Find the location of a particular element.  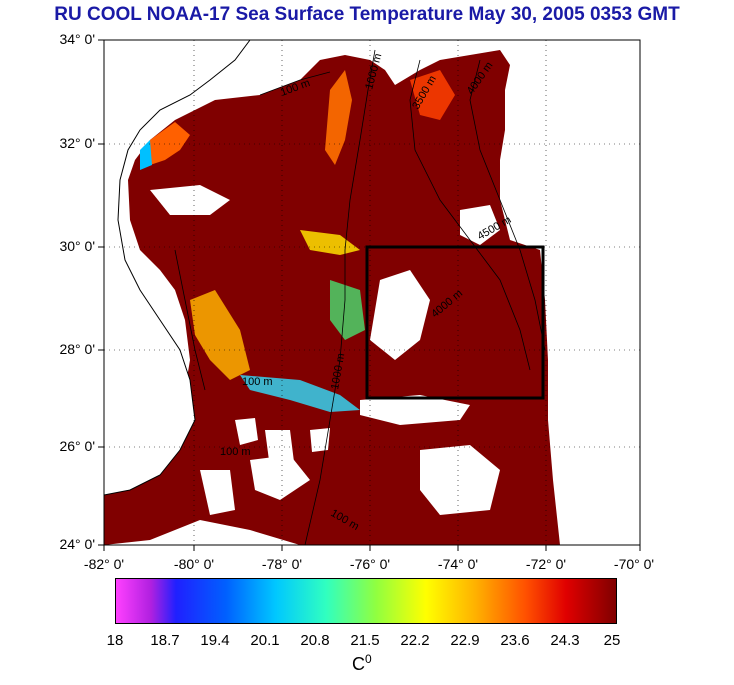

colorbar-unit: C0 is located at coordinates (362, 663).